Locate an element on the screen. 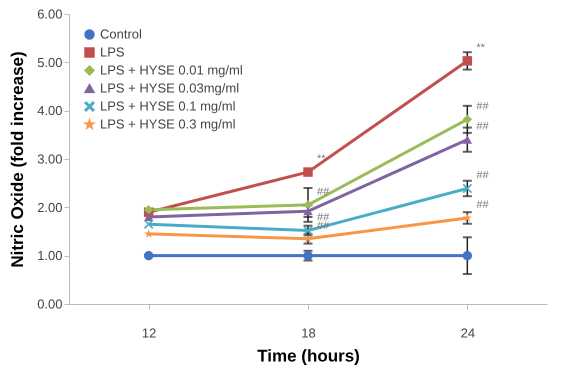  y-tick-label: 2.00 is located at coordinates (49, 207).